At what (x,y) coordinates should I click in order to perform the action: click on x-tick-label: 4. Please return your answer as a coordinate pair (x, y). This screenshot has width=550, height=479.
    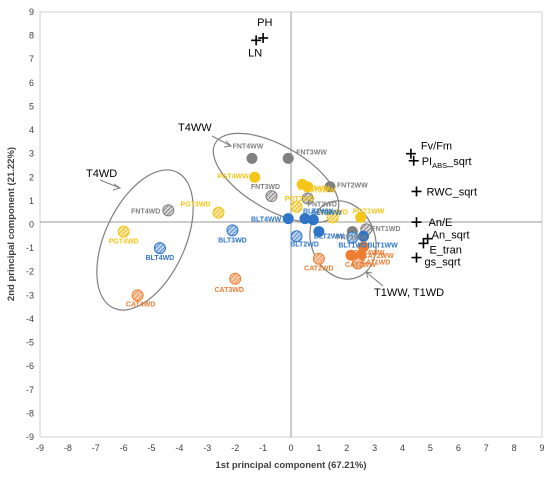
    Looking at the image, I should click on (402, 448).